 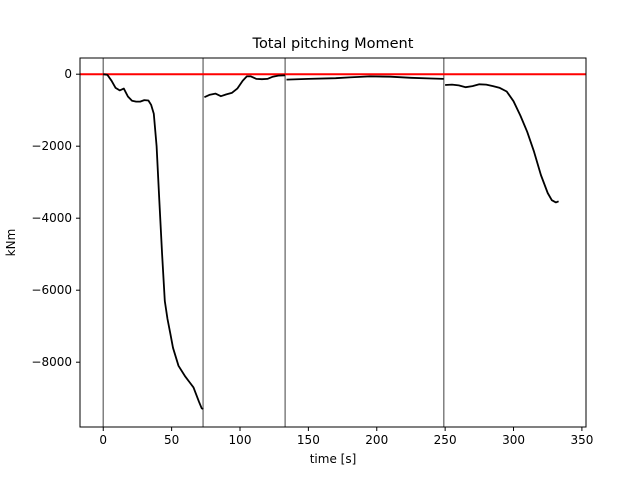 What do you see at coordinates (333, 459) in the screenshot?
I see `x-axis-label: time [s]` at bounding box center [333, 459].